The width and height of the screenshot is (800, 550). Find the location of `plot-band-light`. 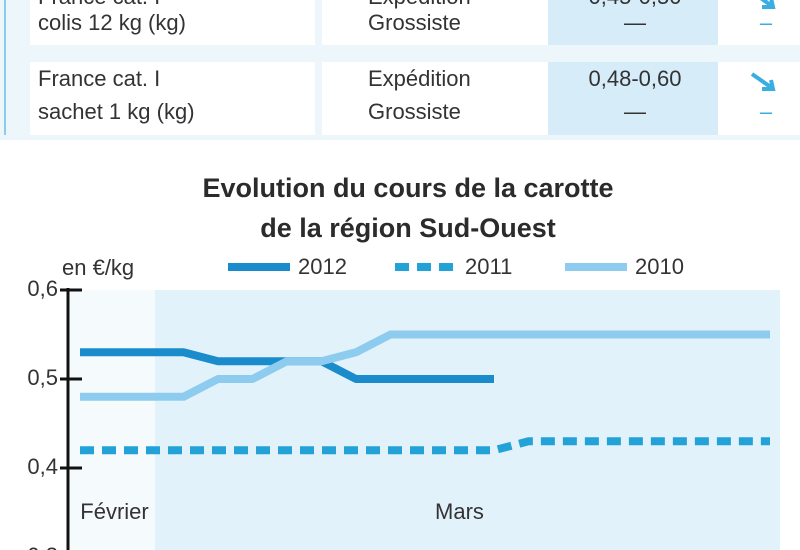

plot-band-light is located at coordinates (112, 420).